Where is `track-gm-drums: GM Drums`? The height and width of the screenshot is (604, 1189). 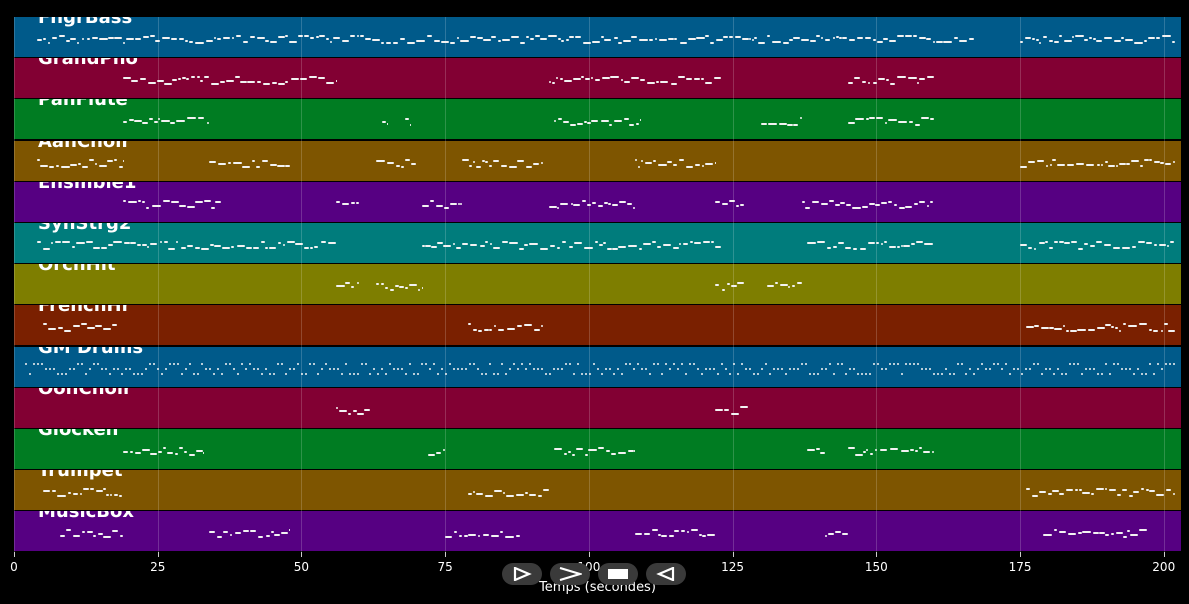 track-gm-drums: GM Drums is located at coordinates (597, 366).